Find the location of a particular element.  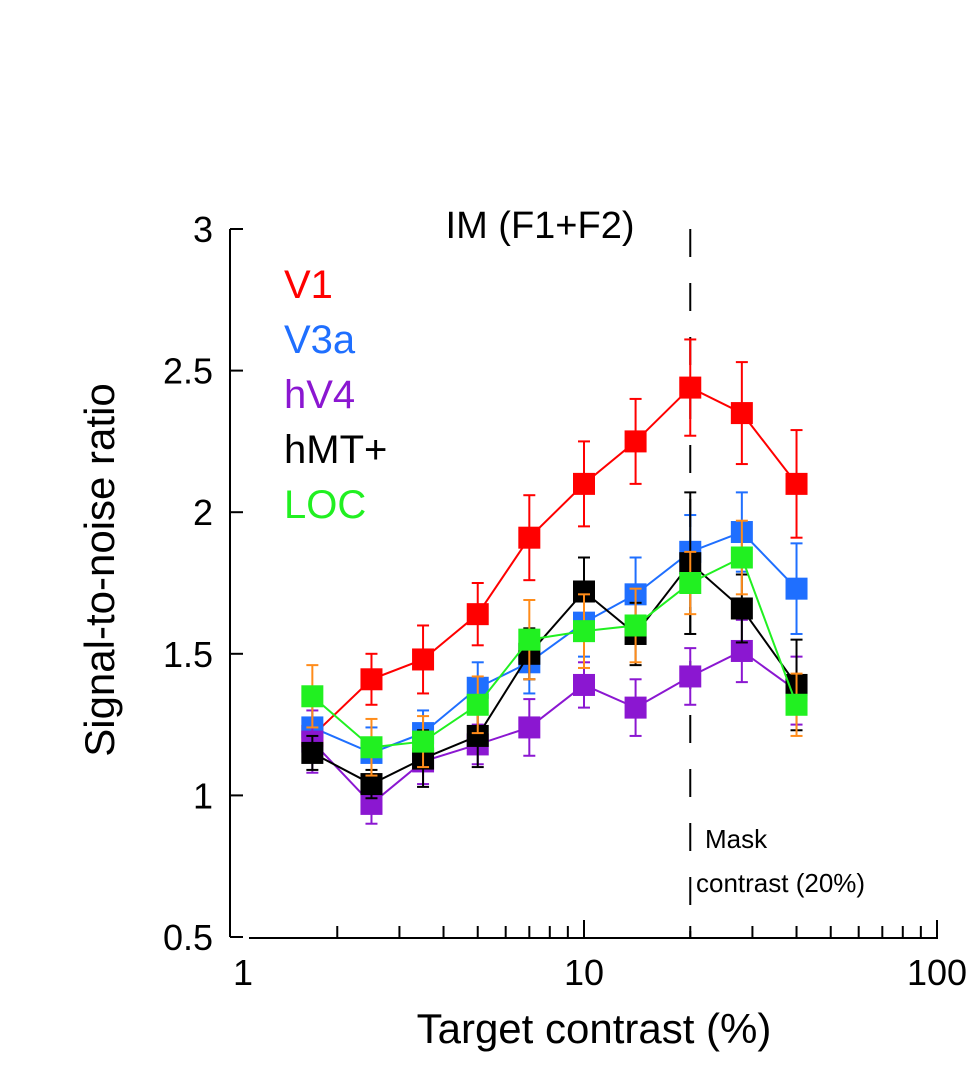

legend-entry: V1 is located at coordinates (308, 285).